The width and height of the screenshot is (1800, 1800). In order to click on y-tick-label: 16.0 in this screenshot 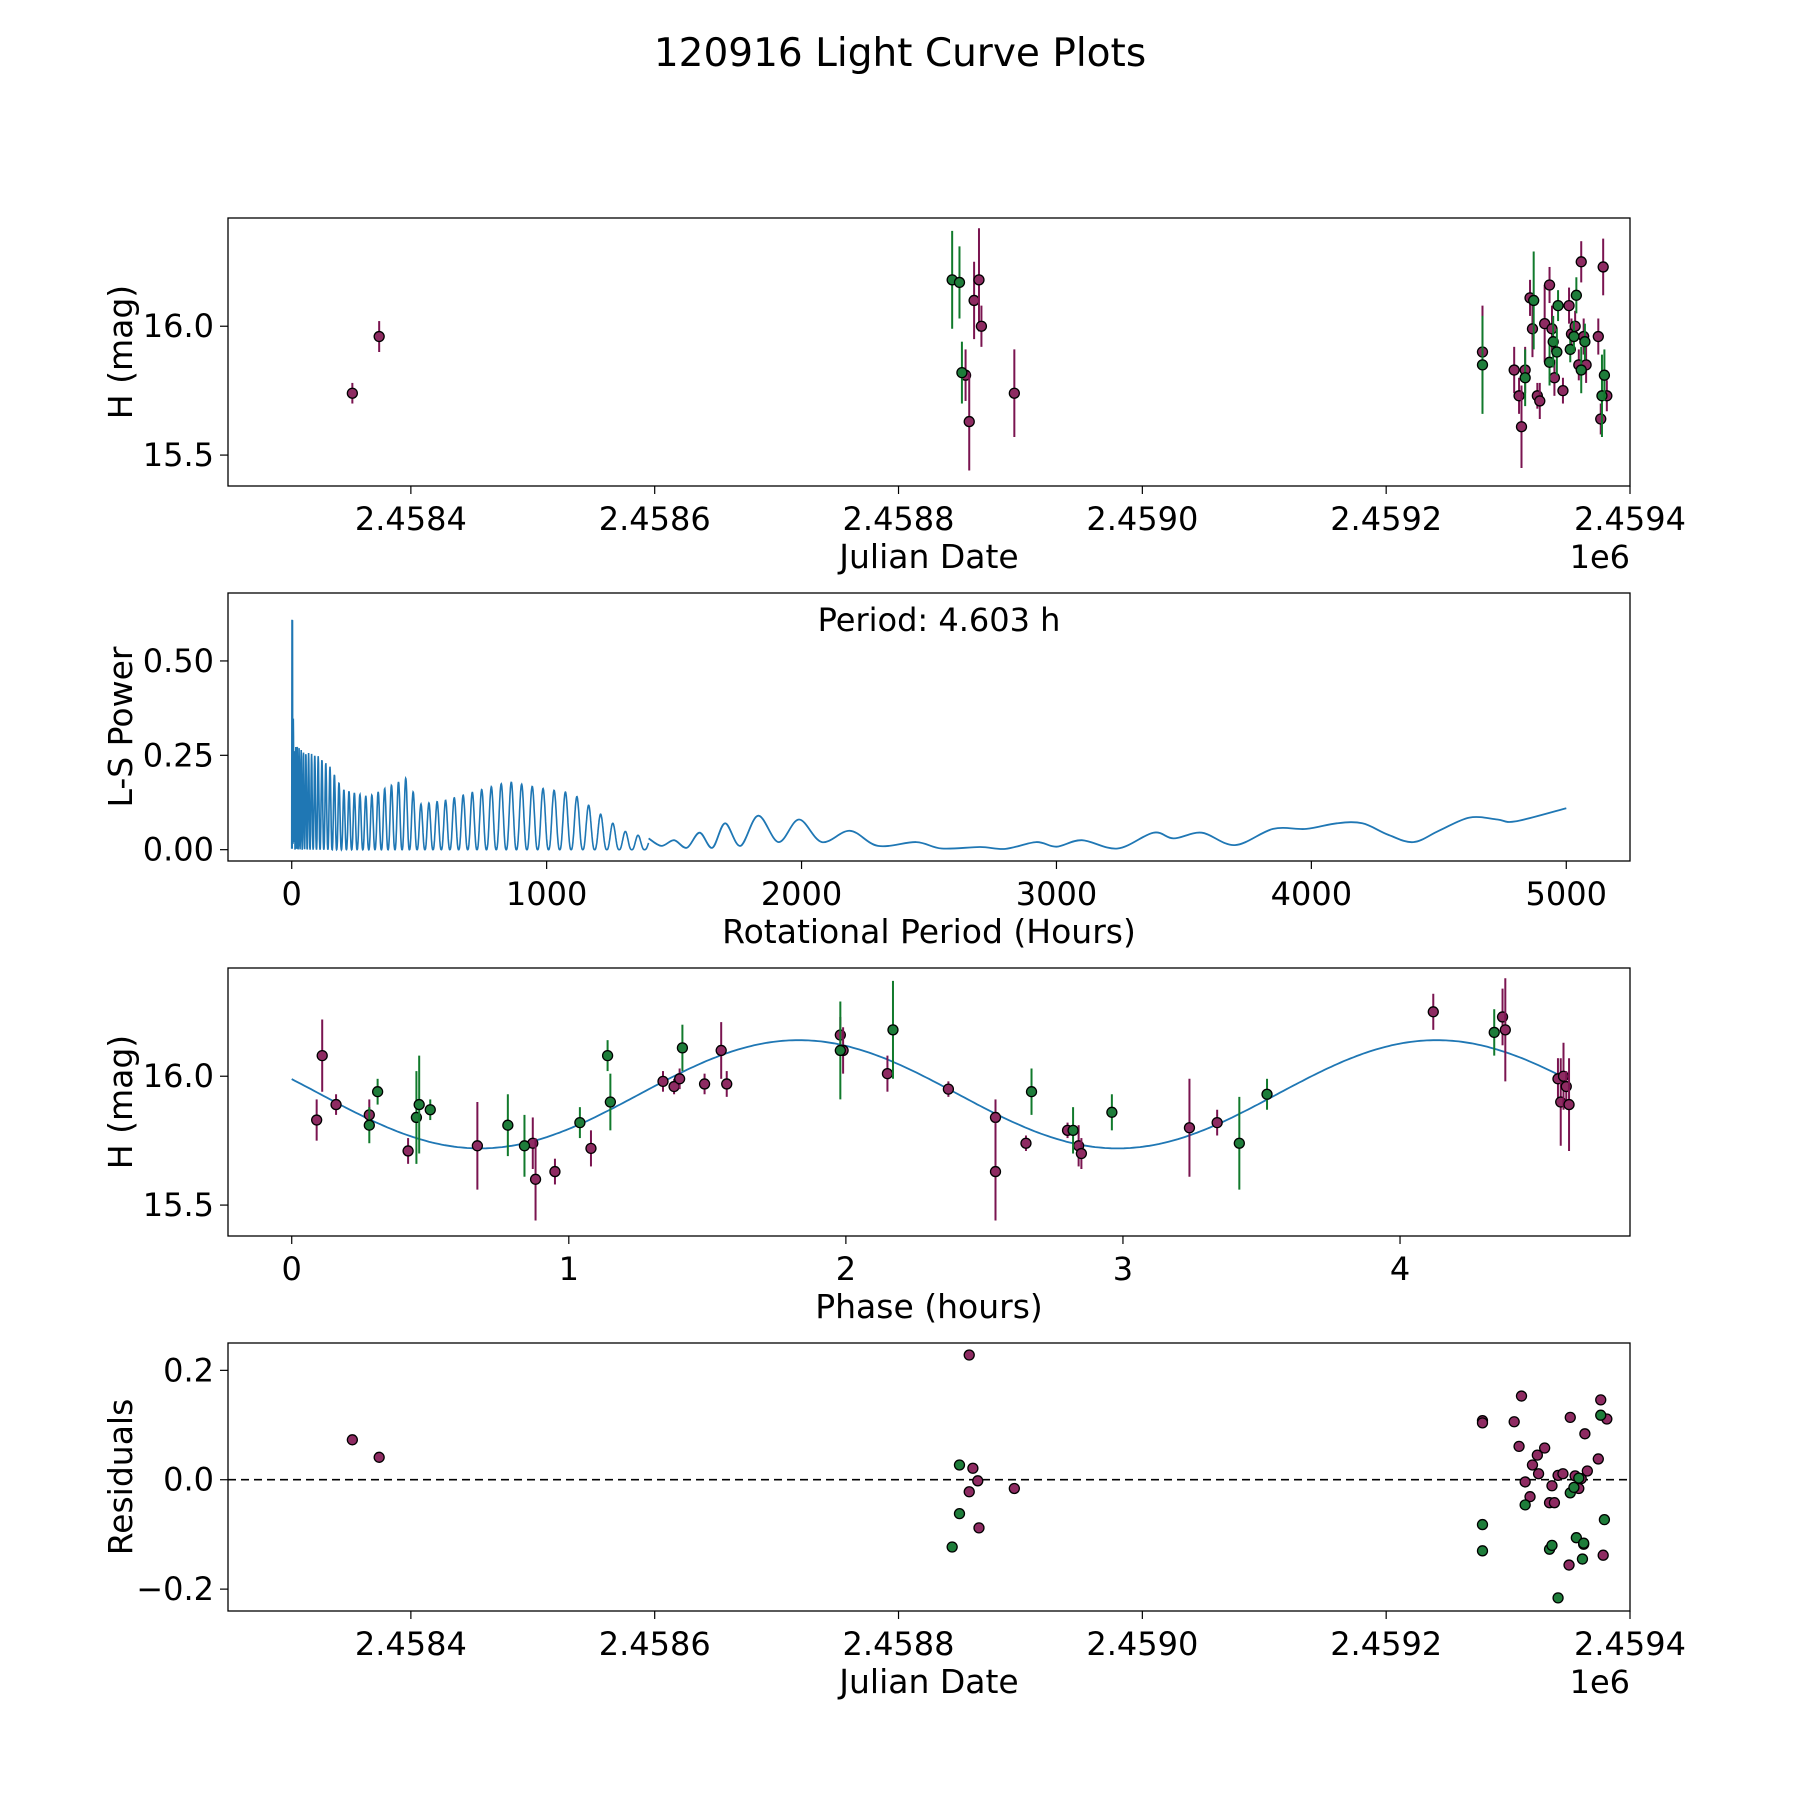, I will do `click(178, 326)`.